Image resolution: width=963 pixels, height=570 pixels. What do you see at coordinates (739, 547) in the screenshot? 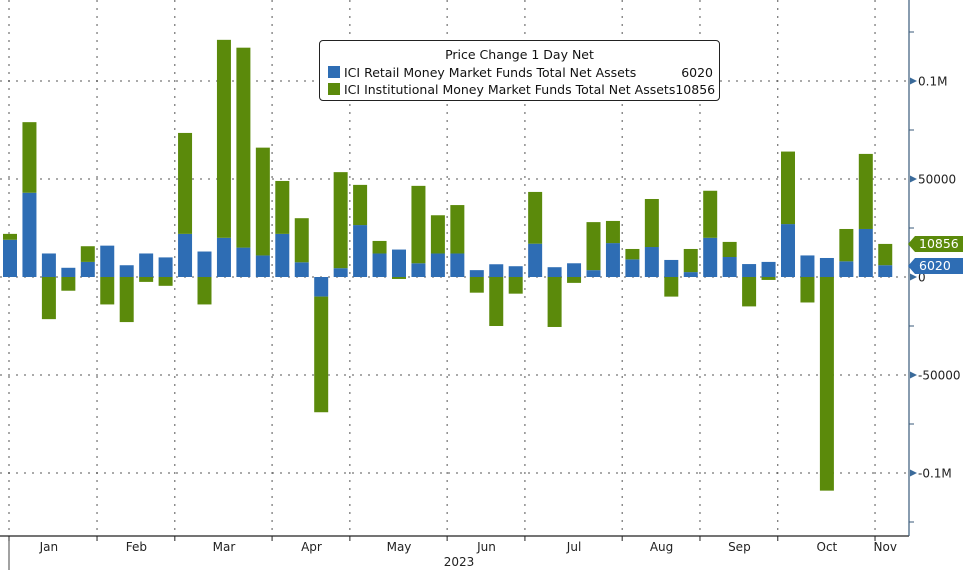
I see `x-tick-label: Sep` at bounding box center [739, 547].